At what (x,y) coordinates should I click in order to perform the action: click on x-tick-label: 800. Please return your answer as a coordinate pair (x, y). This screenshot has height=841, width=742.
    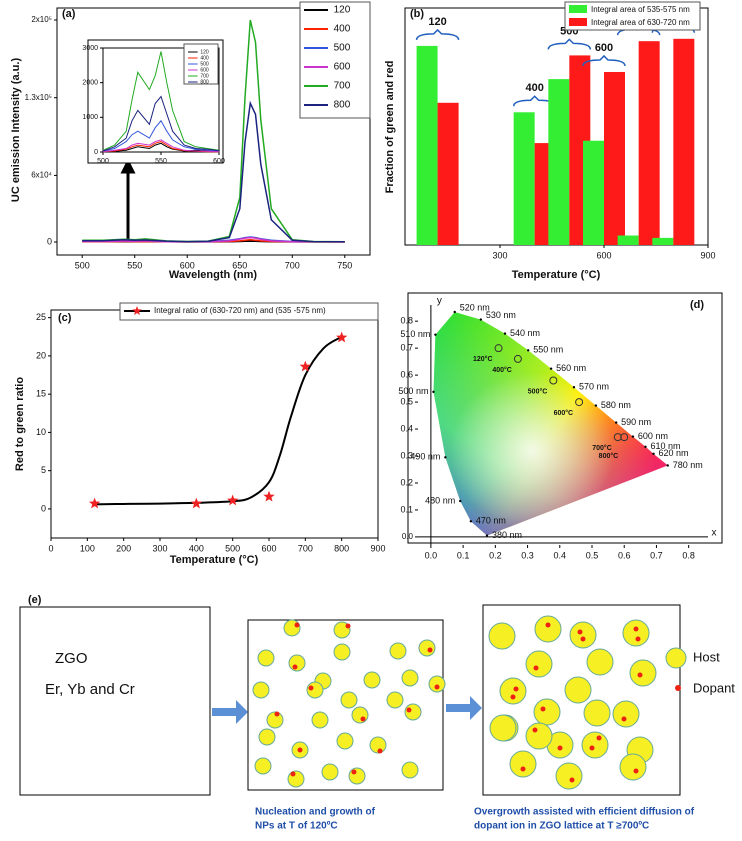
    Looking at the image, I should click on (341, 548).